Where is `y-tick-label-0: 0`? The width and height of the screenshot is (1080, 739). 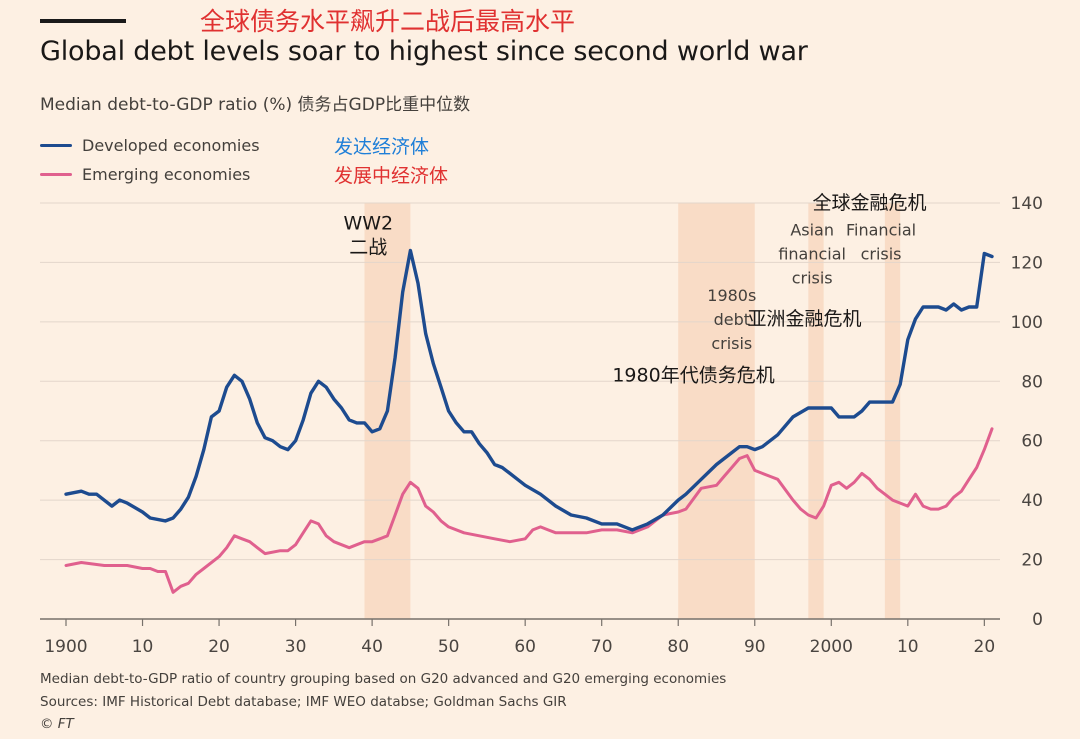
y-tick-label-0: 0 is located at coordinates (1037, 620).